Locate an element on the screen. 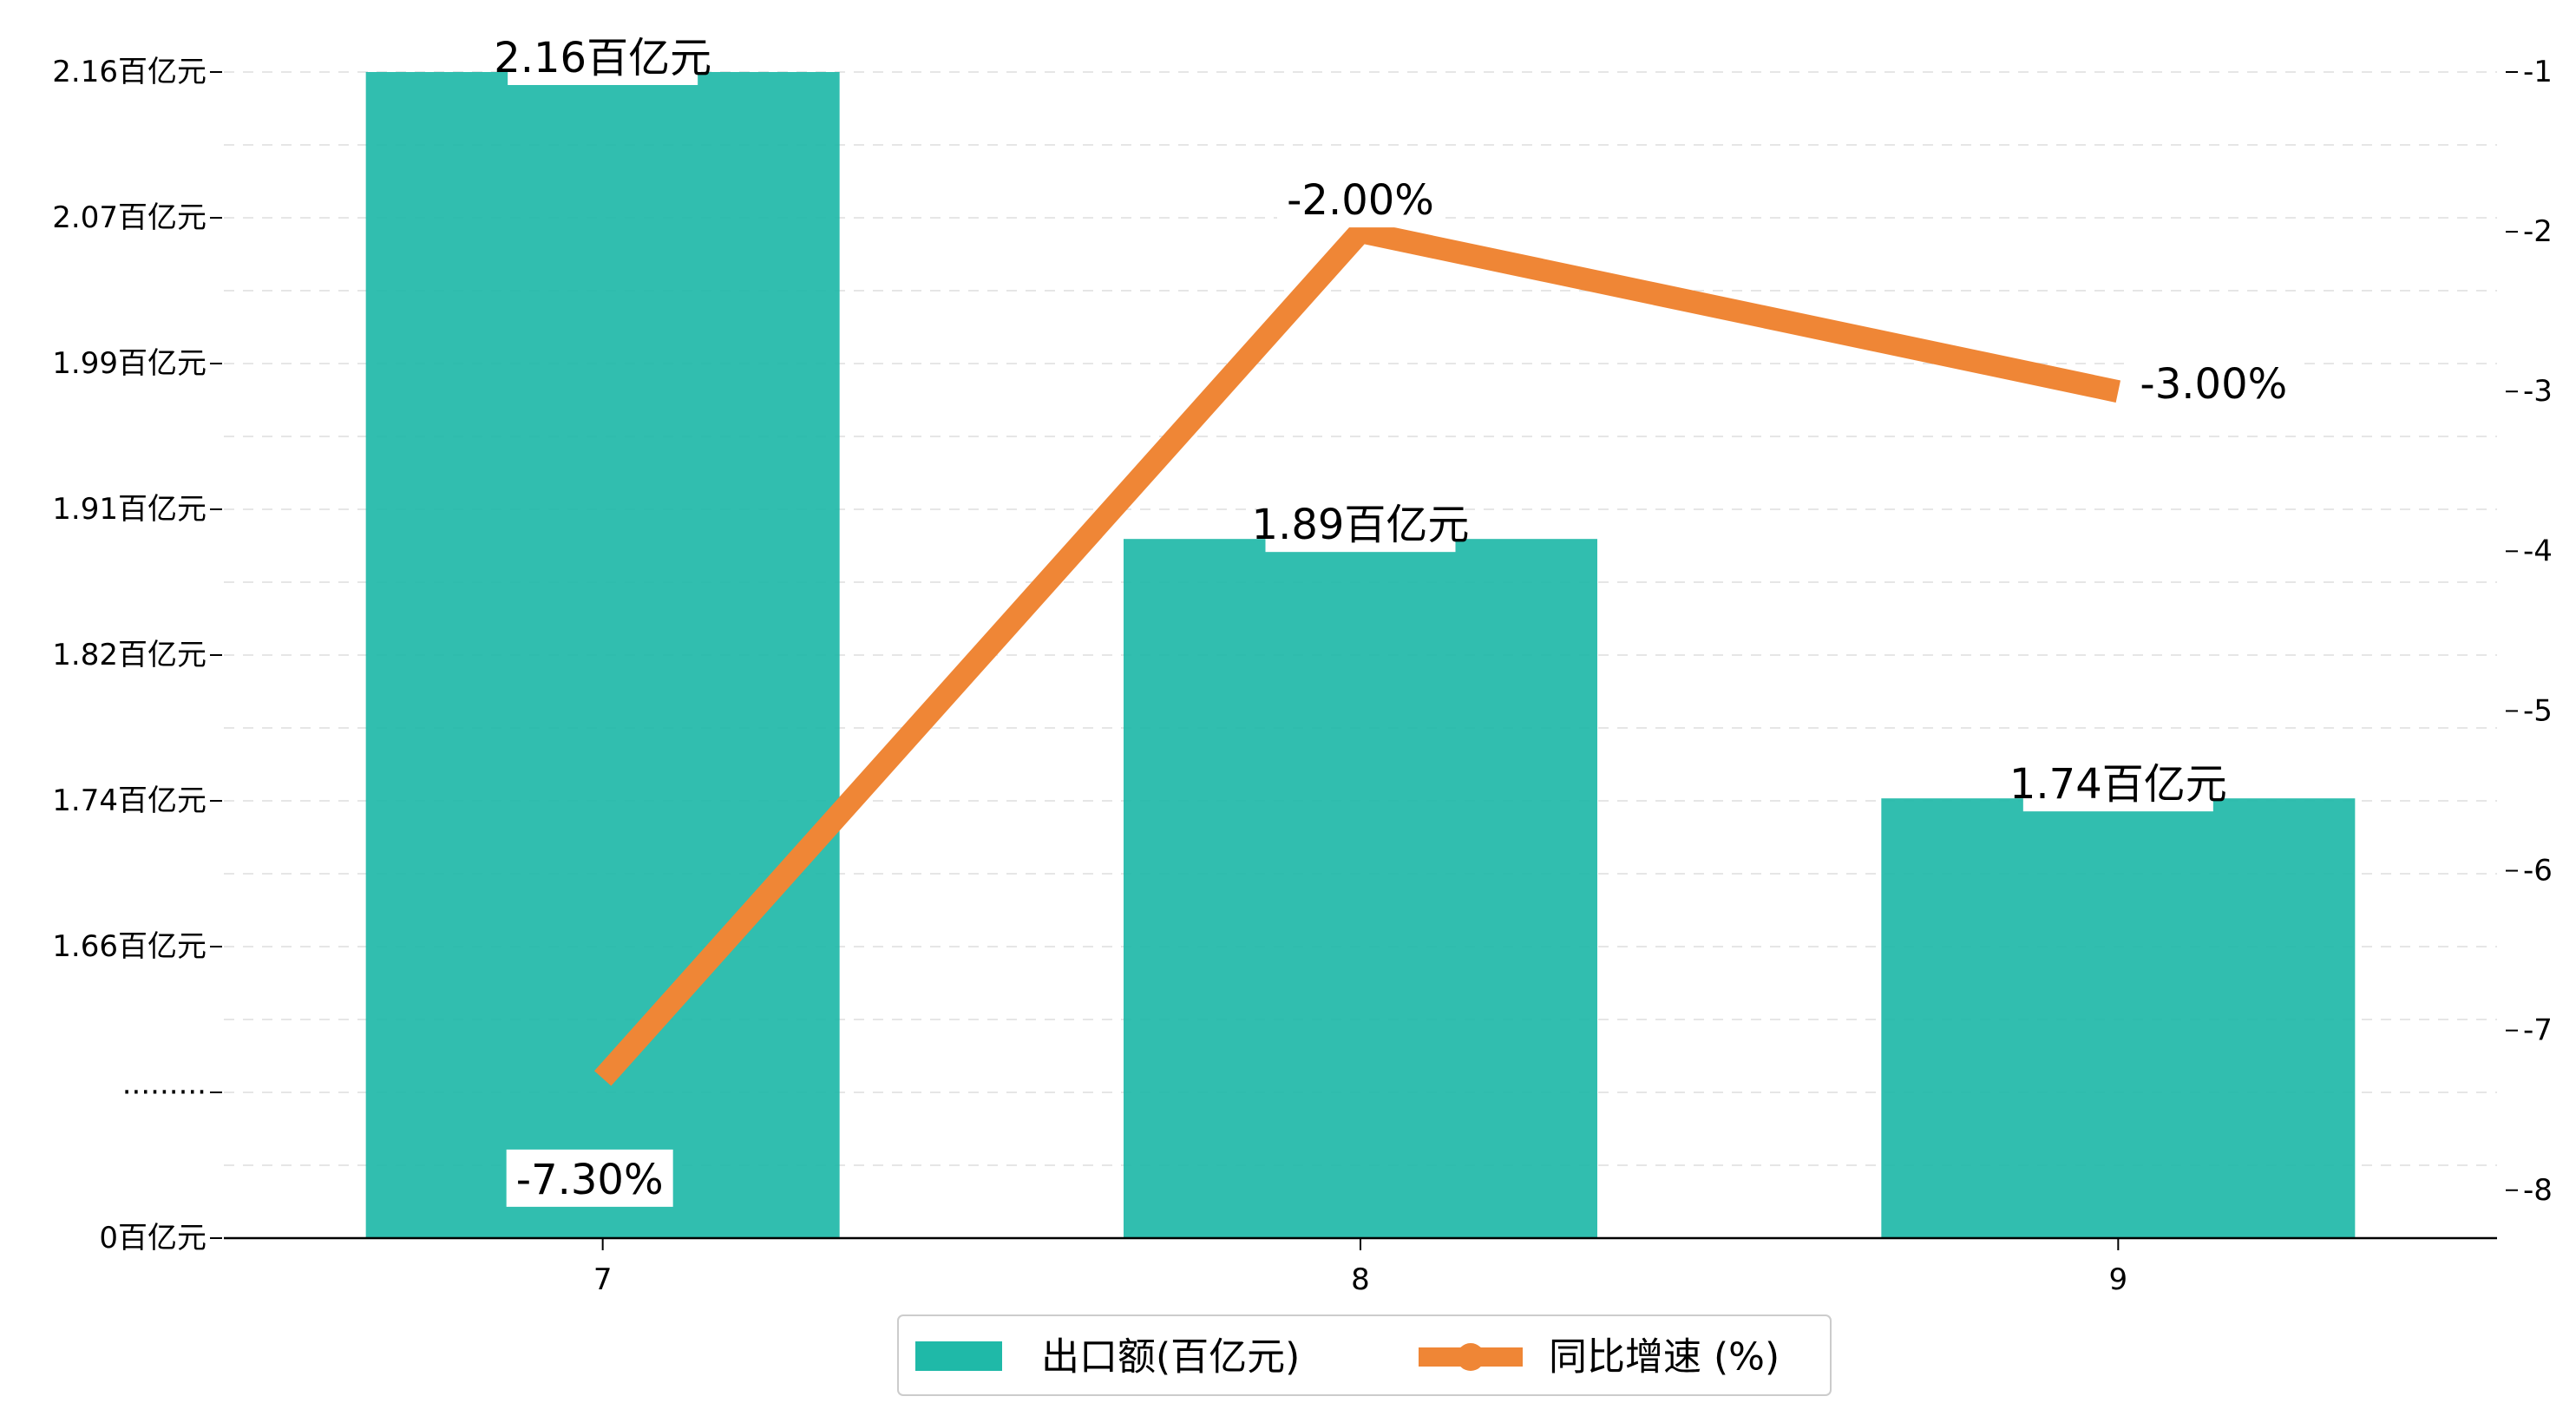 The height and width of the screenshot is (1416, 2576). right-tick-label: -4 is located at coordinates (2538, 551).